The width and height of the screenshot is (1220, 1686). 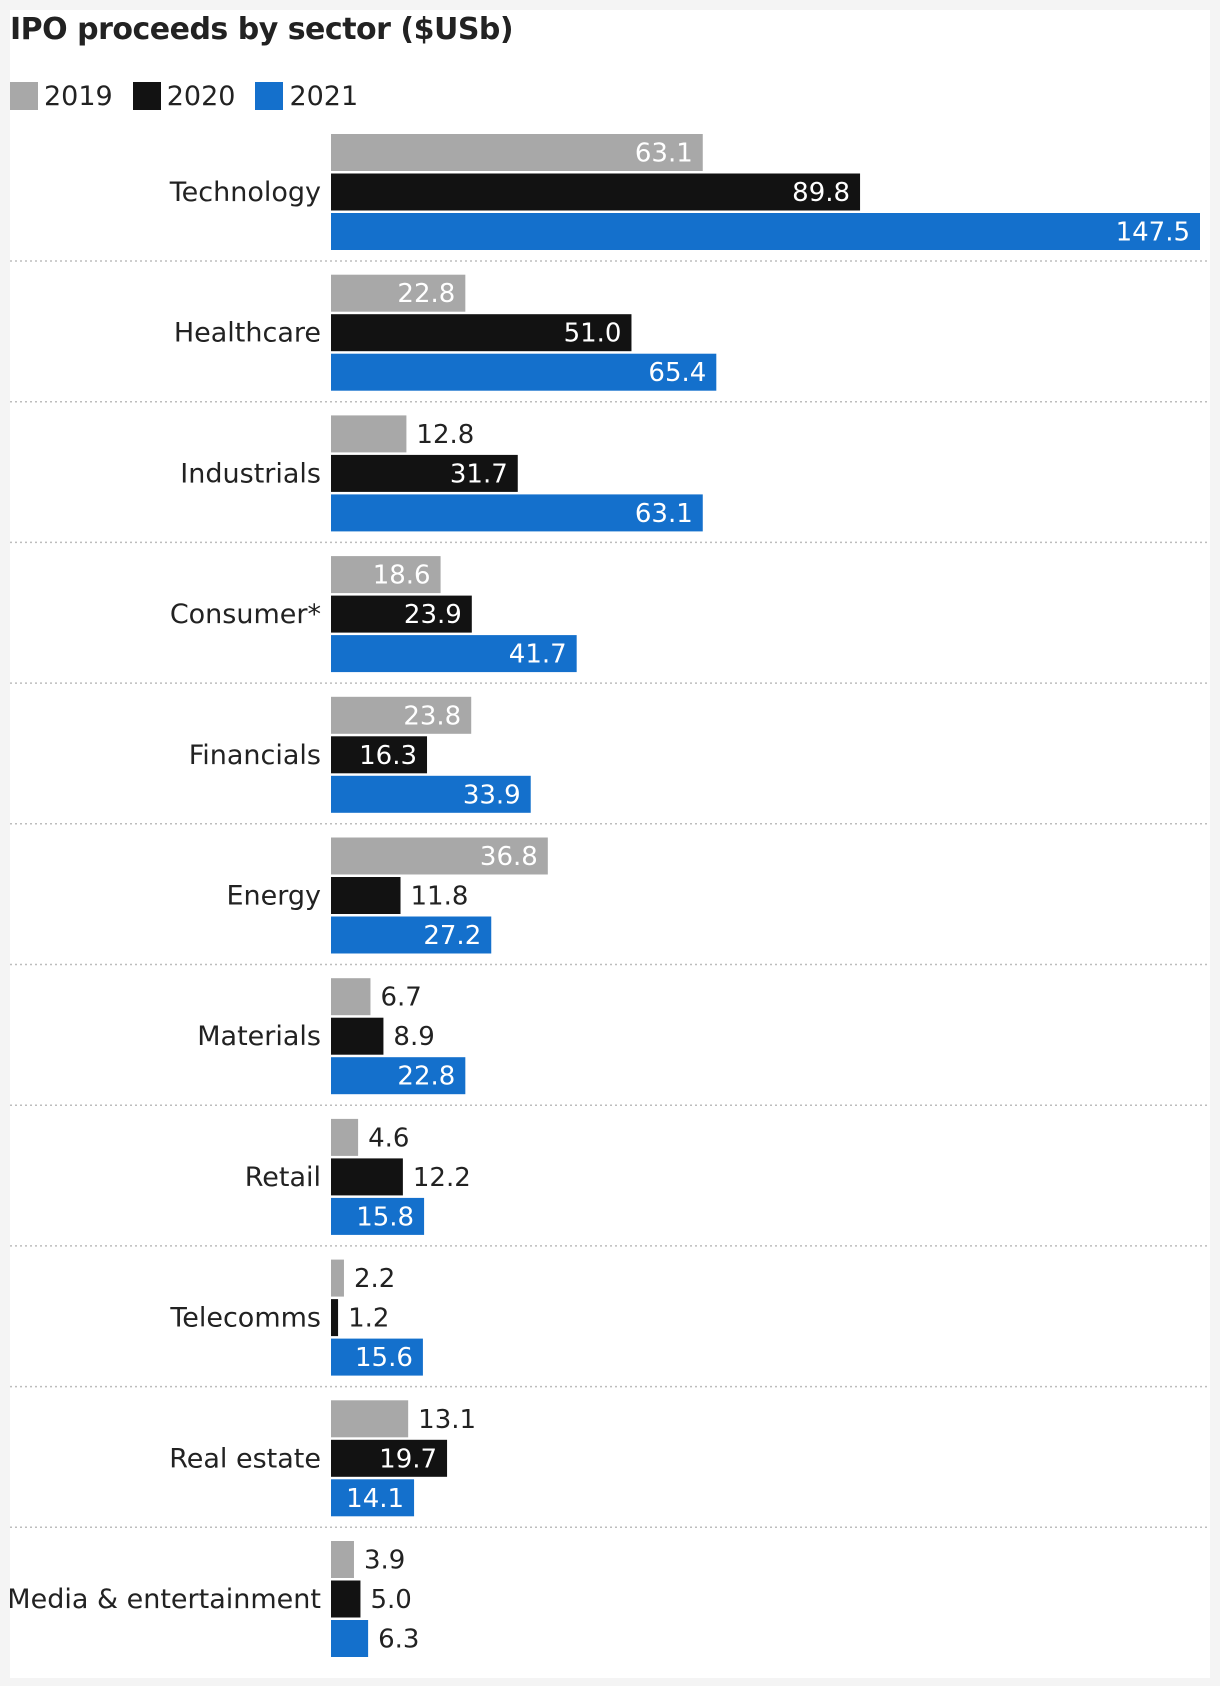 What do you see at coordinates (322, 1458) in the screenshot?
I see `category-group-real-estate: Real estate 13.1 19.7 14.1` at bounding box center [322, 1458].